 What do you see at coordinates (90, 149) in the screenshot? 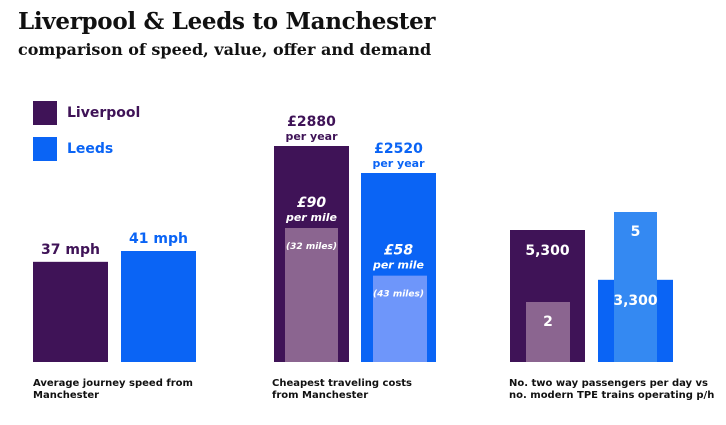
I see `legend-label-leeds: Leeds` at bounding box center [90, 149].